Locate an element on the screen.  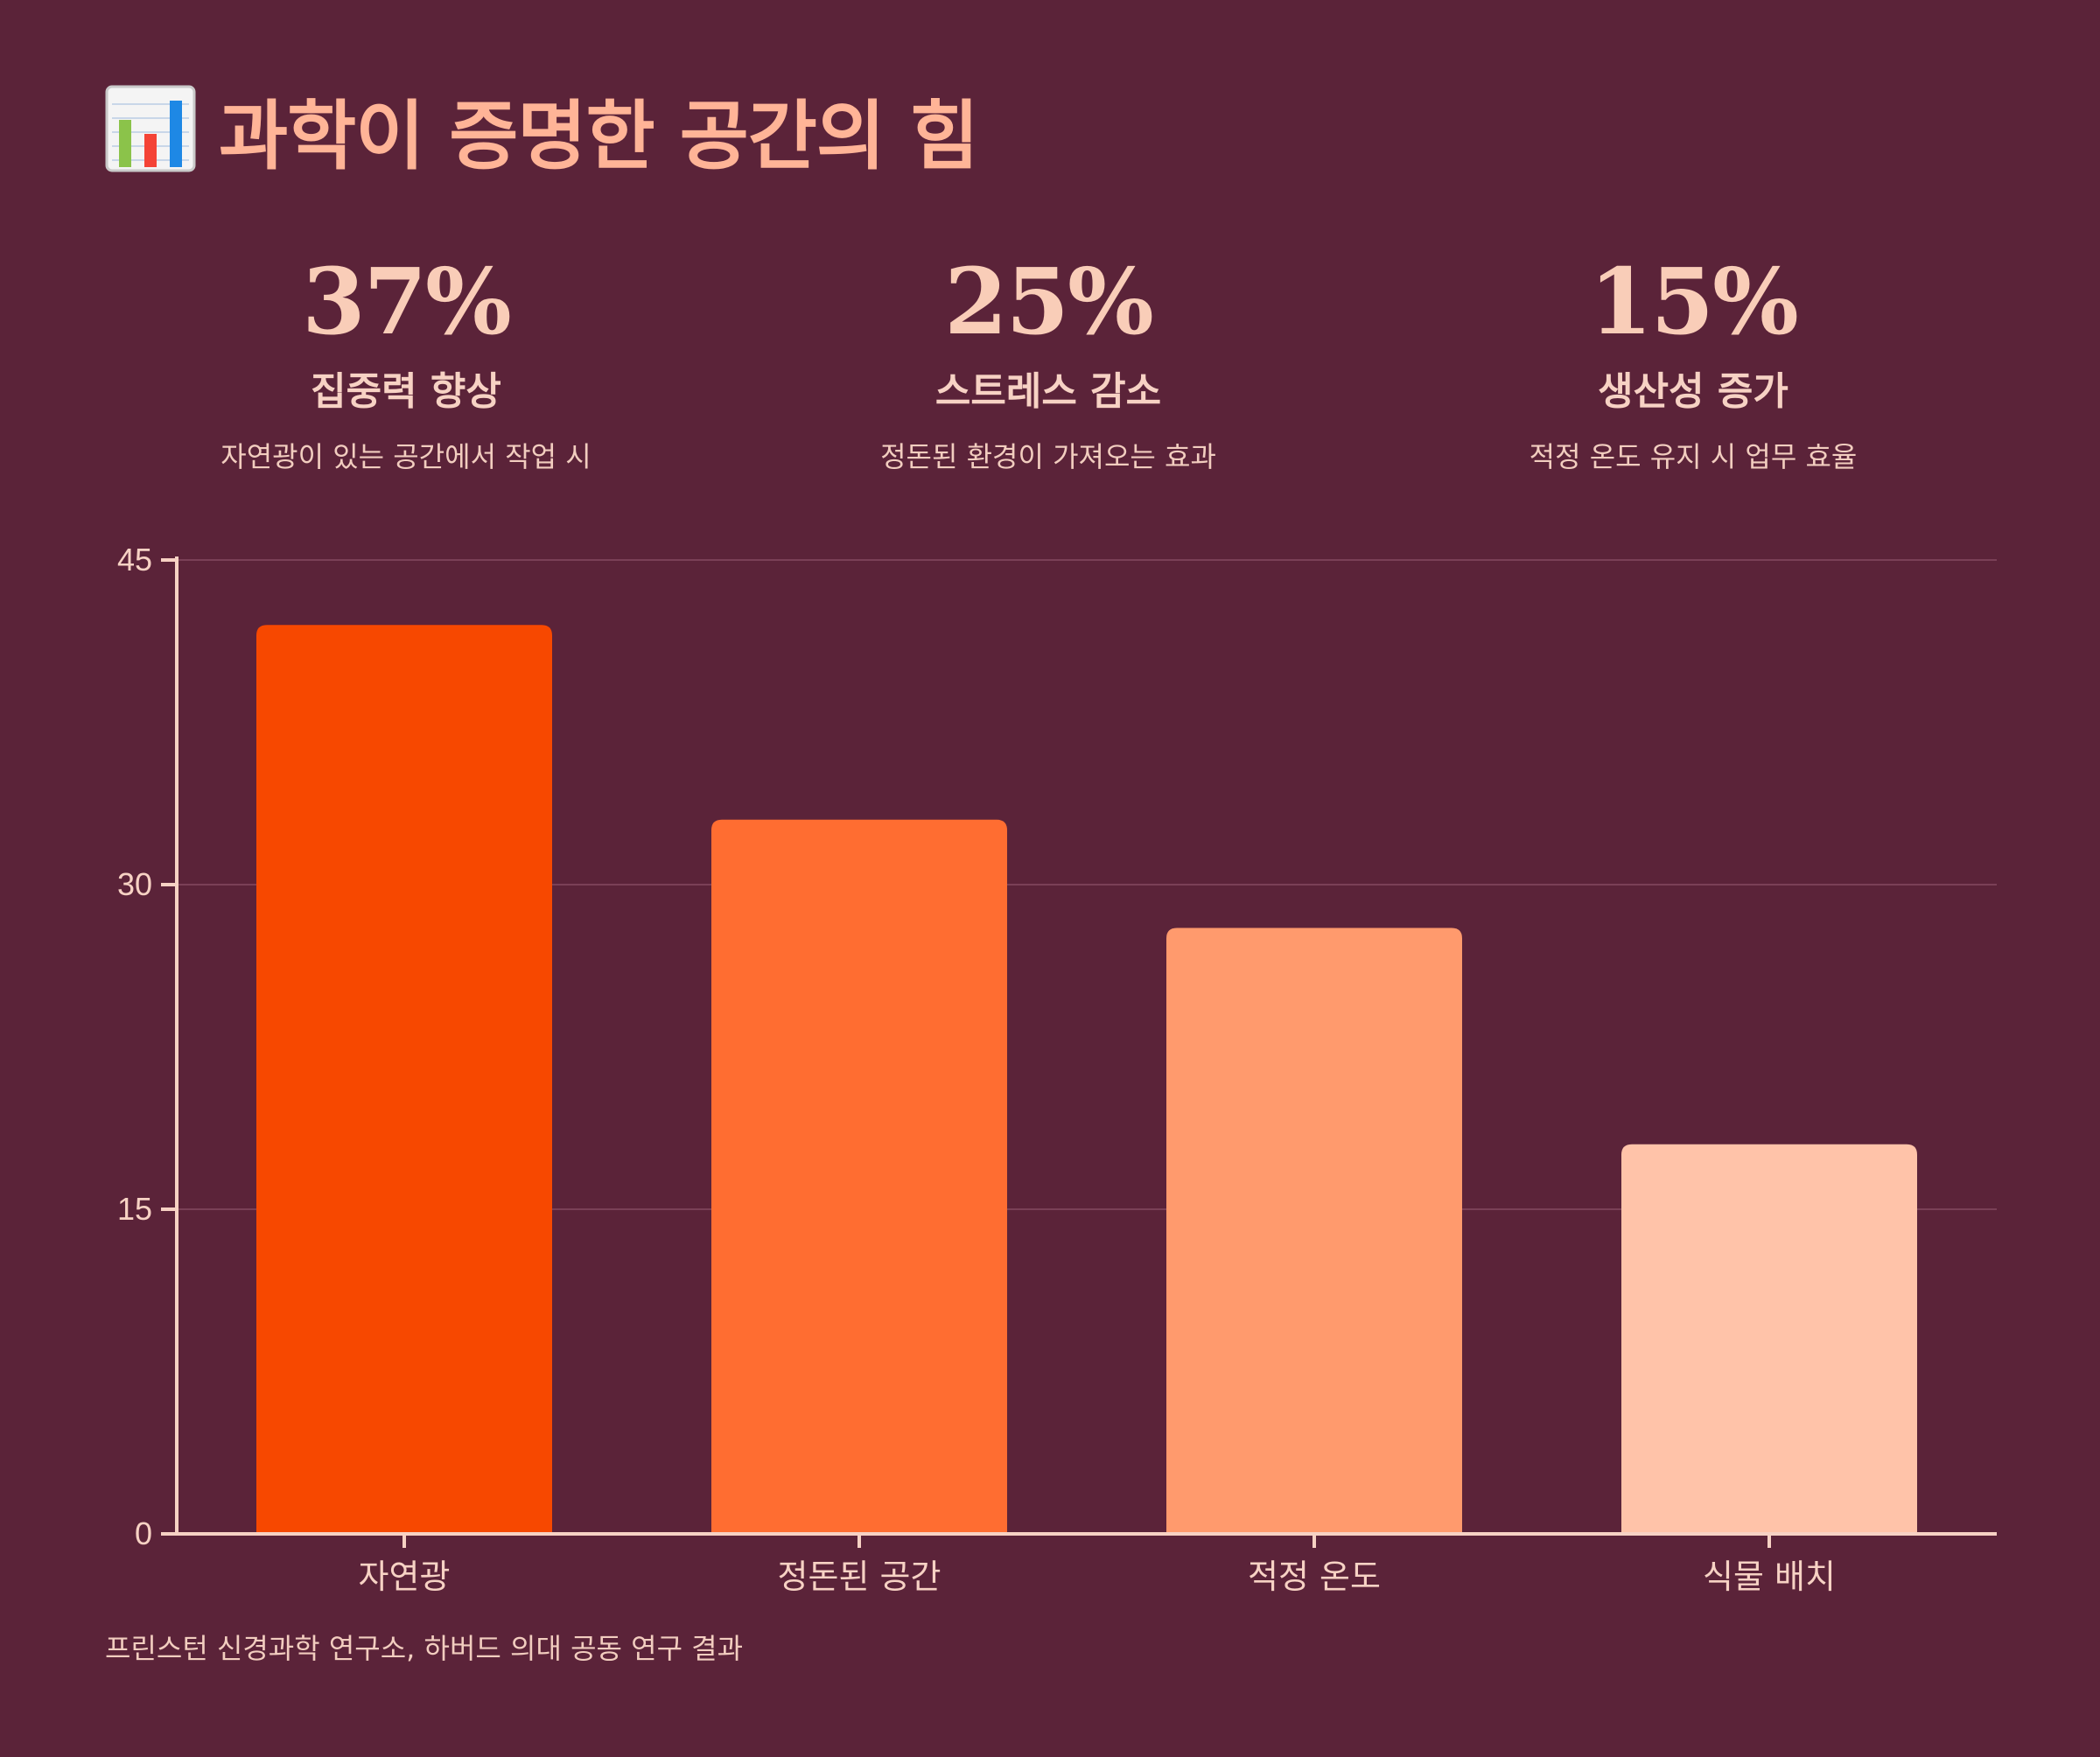
stat-description: 정돈된 환경이 가져오는 효과 is located at coordinates (1048, 456).